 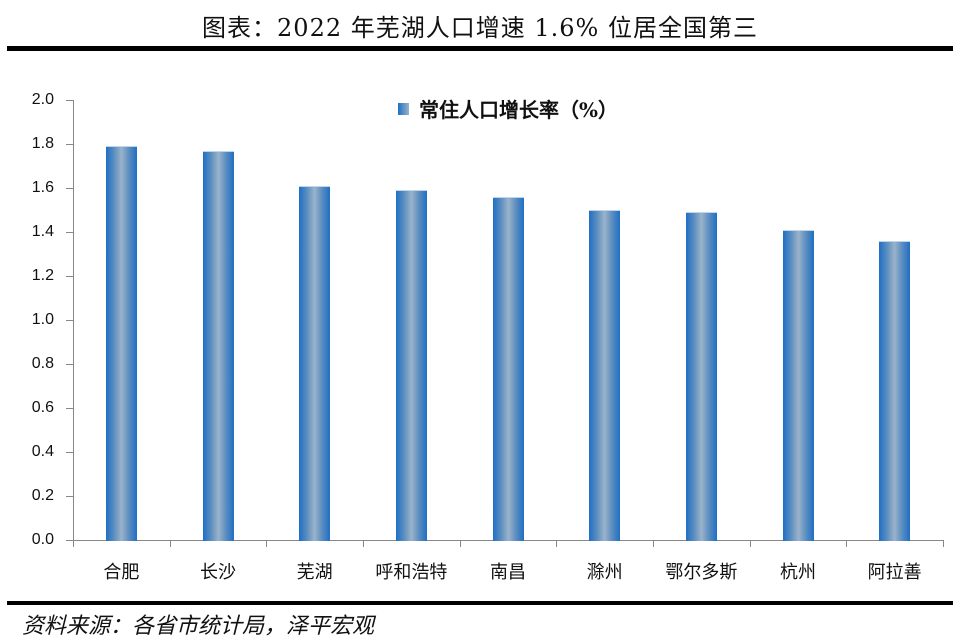 I want to click on legend: 常住人口增长率（%）, so click(x=508, y=108).